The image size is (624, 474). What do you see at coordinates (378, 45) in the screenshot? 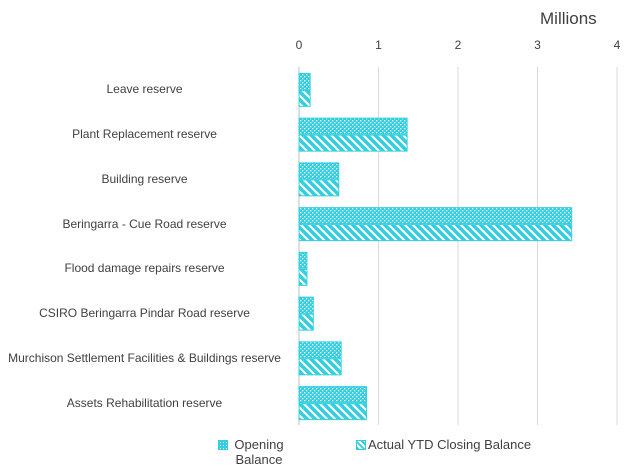
I see `x-tick-label: 1` at bounding box center [378, 45].